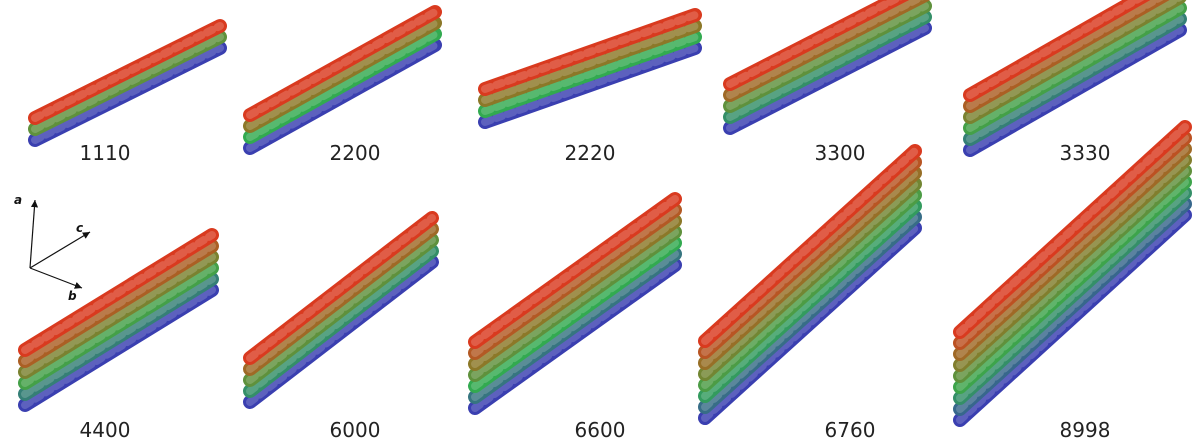  I want to click on axis-label: a, so click(18, 200).